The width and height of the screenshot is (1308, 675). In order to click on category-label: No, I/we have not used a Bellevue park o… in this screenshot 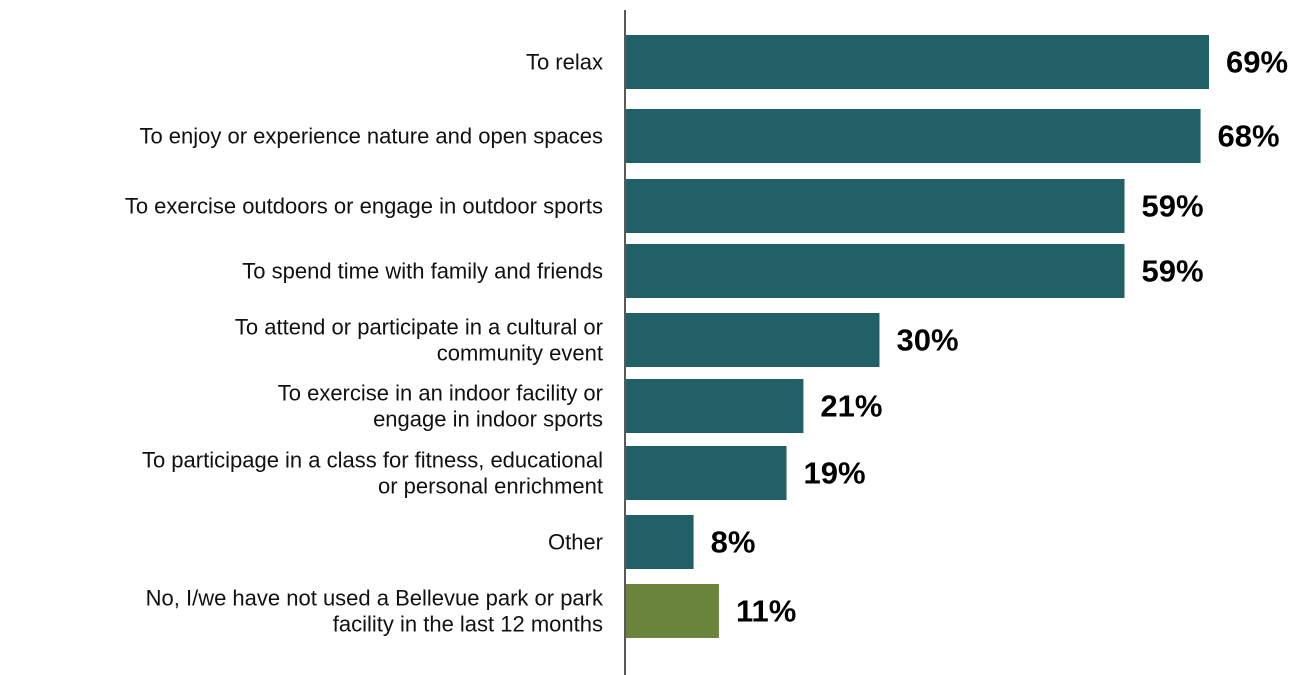, I will do `click(375, 598)`.